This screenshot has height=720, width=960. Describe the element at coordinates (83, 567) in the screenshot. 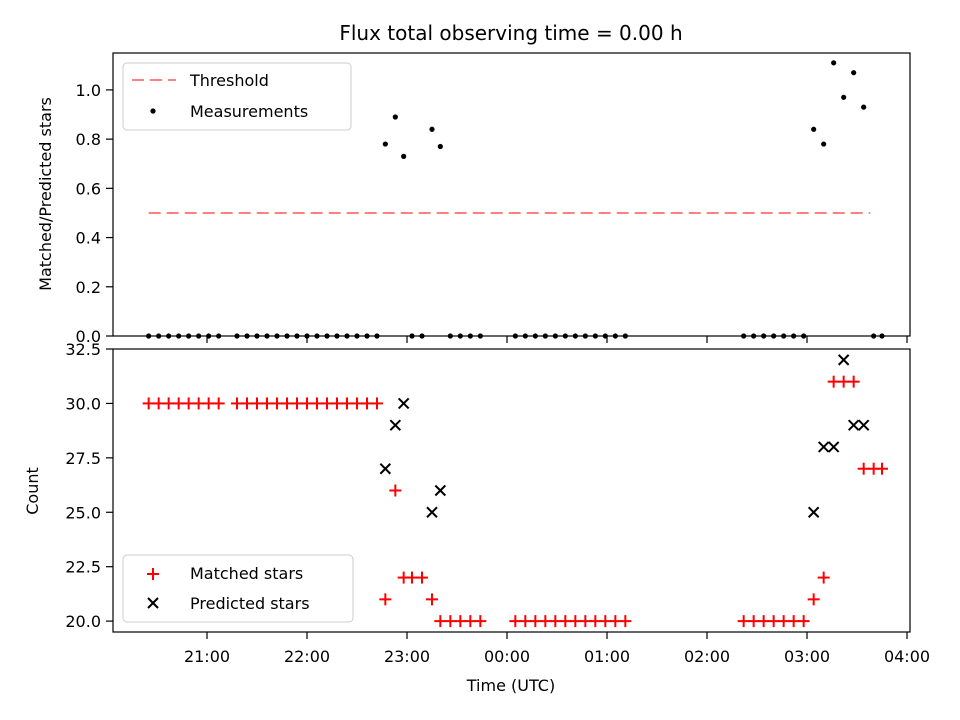

I see `count-y-tick-label: 22.5` at that location.